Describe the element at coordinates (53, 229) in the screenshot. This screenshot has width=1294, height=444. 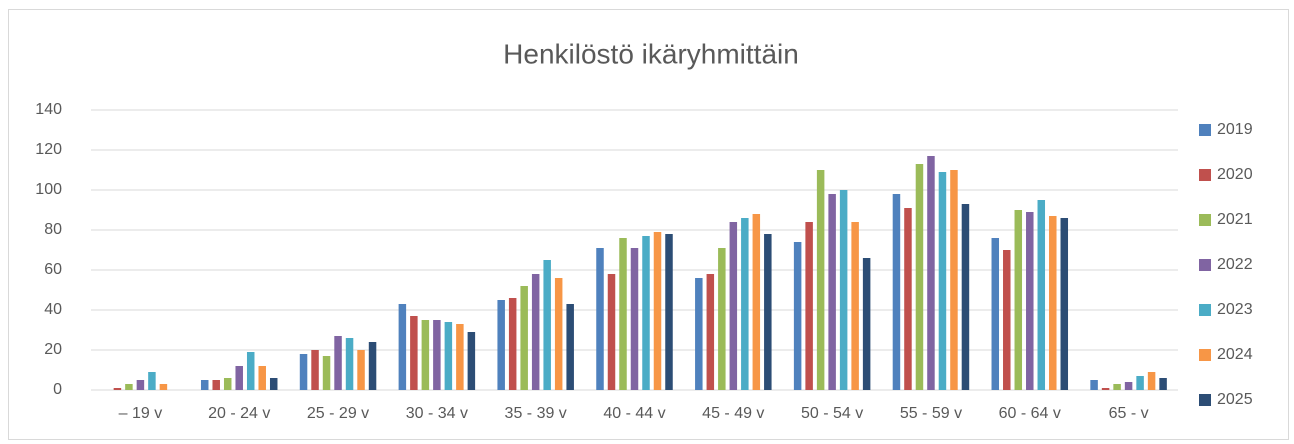
I see `y-tick-label: 80` at that location.